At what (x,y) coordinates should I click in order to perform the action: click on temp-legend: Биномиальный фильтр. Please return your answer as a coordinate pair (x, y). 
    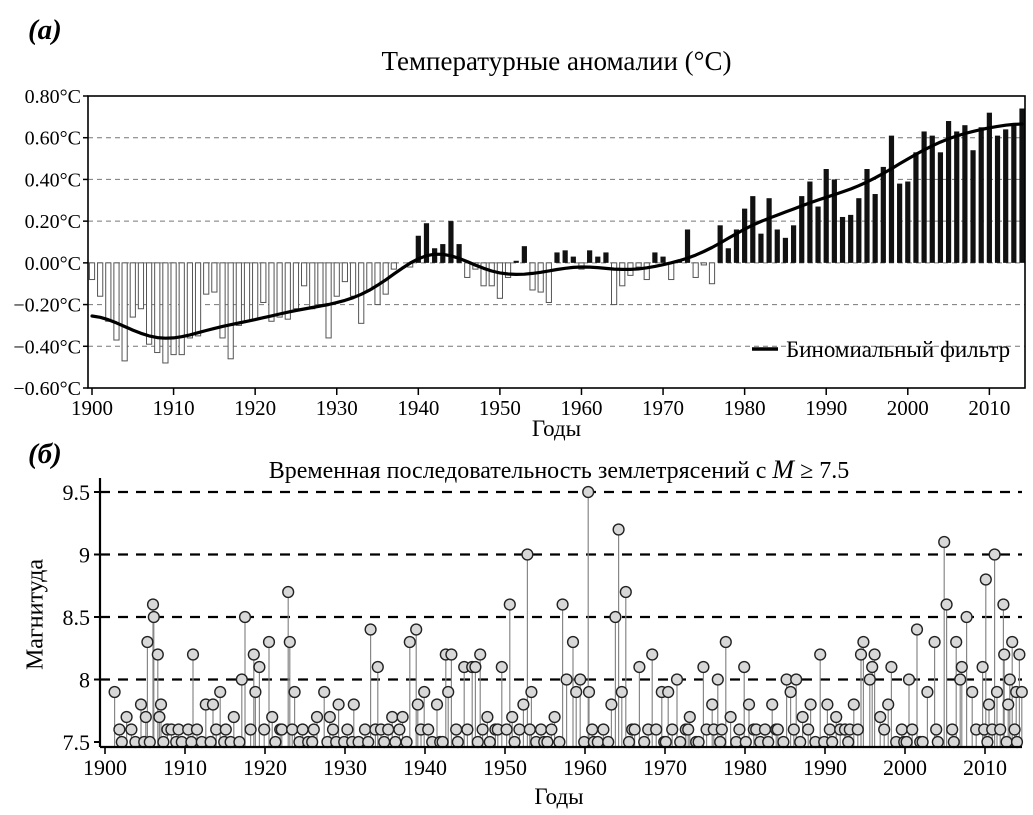
    Looking at the image, I should click on (881, 349).